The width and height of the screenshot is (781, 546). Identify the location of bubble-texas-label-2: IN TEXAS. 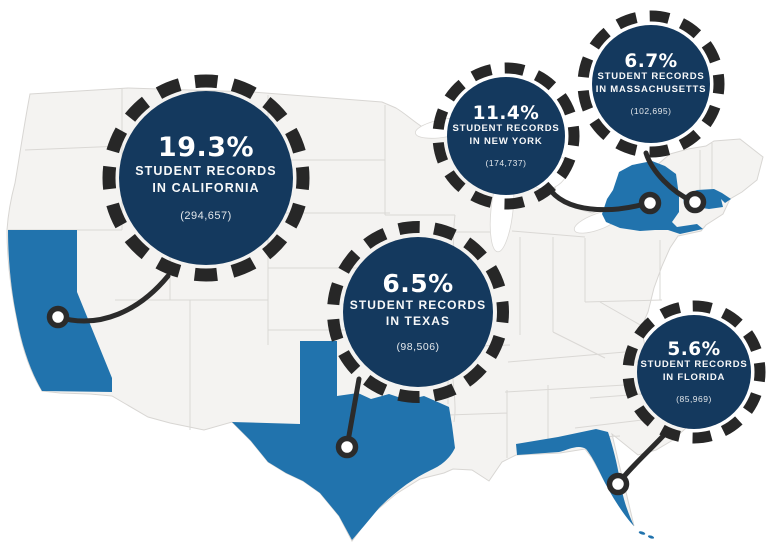
(418, 321).